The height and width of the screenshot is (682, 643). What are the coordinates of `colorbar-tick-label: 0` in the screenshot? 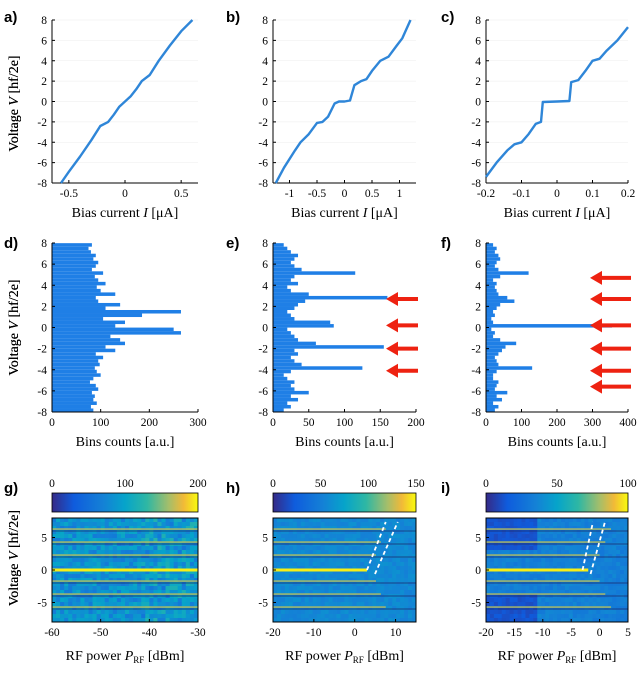 It's located at (52, 484).